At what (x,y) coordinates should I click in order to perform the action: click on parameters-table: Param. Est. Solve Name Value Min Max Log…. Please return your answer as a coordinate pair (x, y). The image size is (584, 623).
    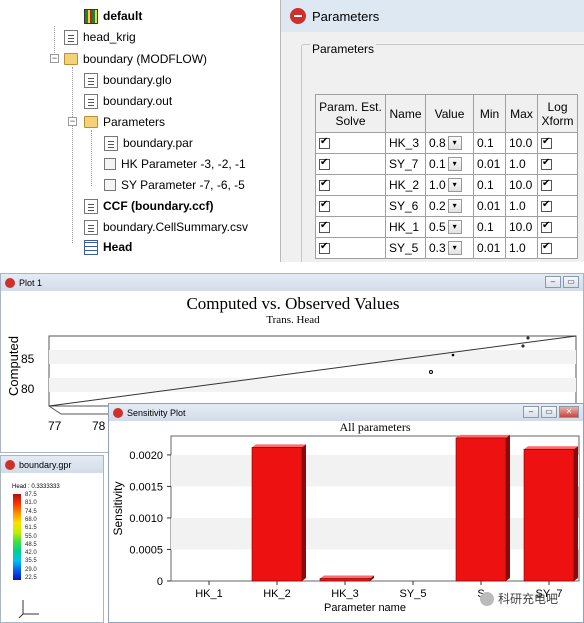
    Looking at the image, I should click on (446, 176).